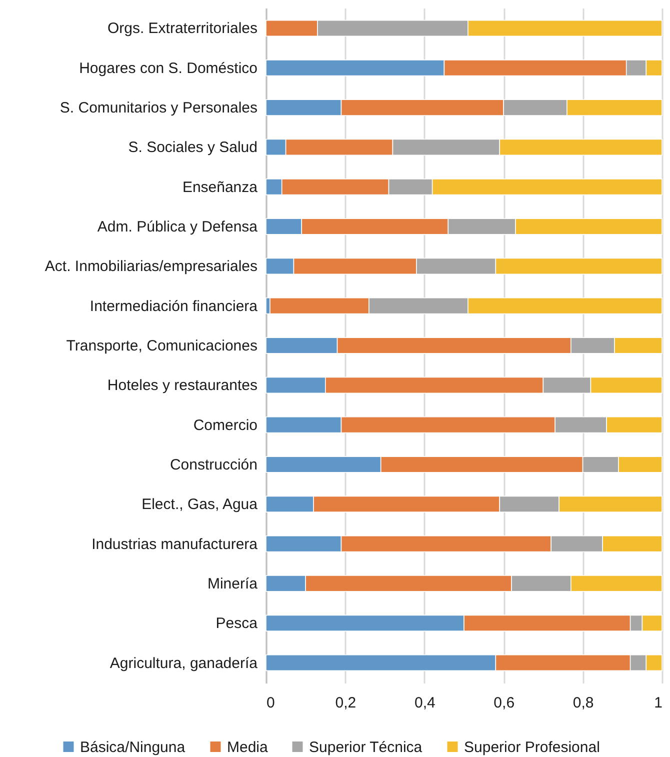  I want to click on y-tick-label: Construcción, so click(214, 465).